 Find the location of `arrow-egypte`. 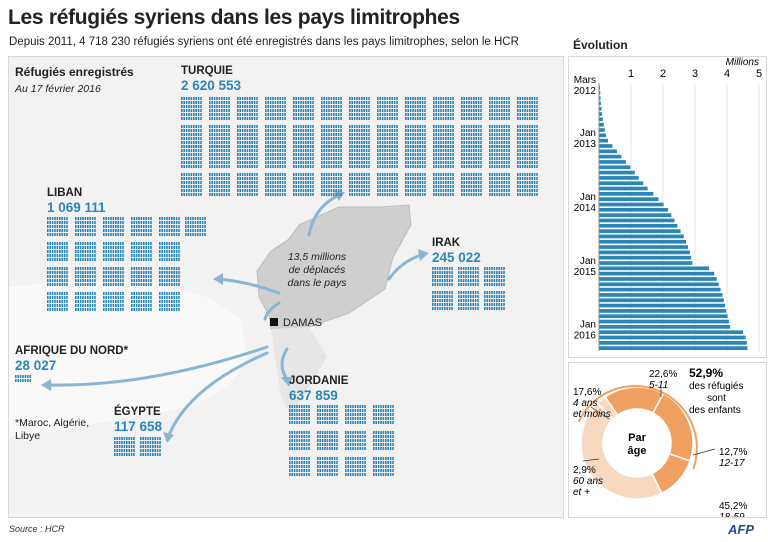

arrow-egypte is located at coordinates (218, 394).